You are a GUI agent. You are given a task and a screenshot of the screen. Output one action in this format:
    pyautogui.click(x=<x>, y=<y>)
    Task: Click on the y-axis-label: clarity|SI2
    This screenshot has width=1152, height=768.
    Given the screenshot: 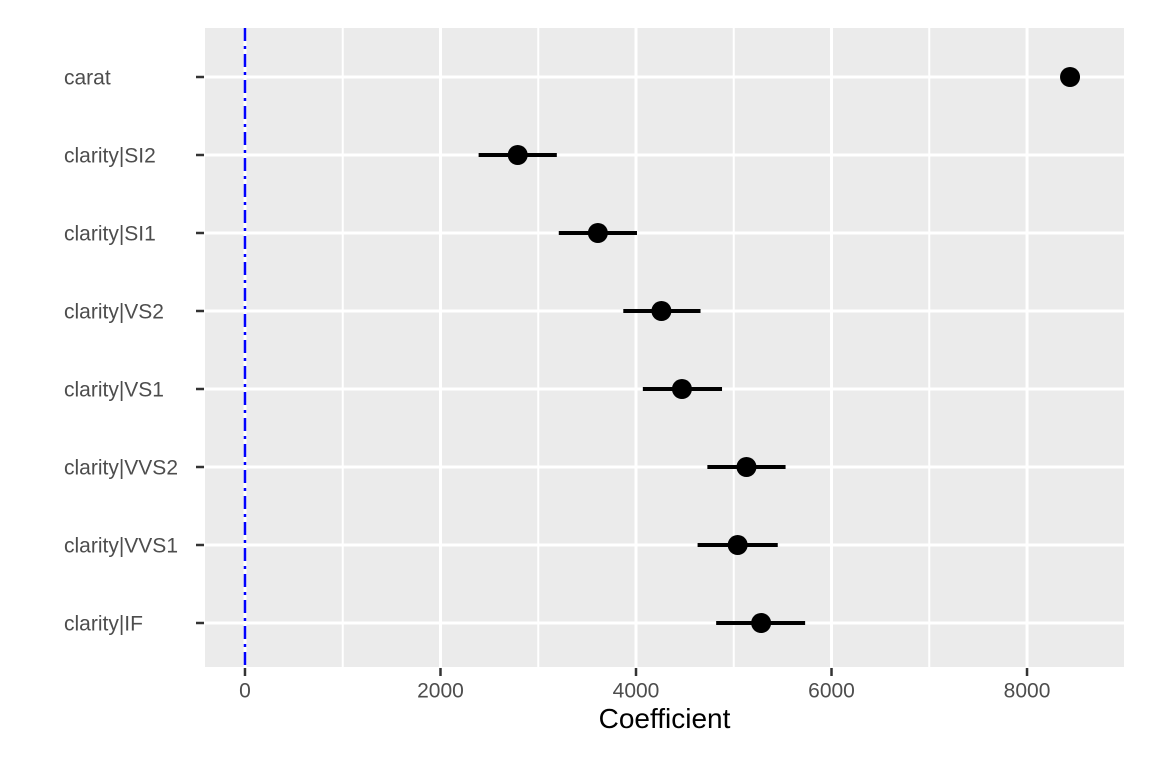 What is the action you would take?
    pyautogui.click(x=110, y=155)
    